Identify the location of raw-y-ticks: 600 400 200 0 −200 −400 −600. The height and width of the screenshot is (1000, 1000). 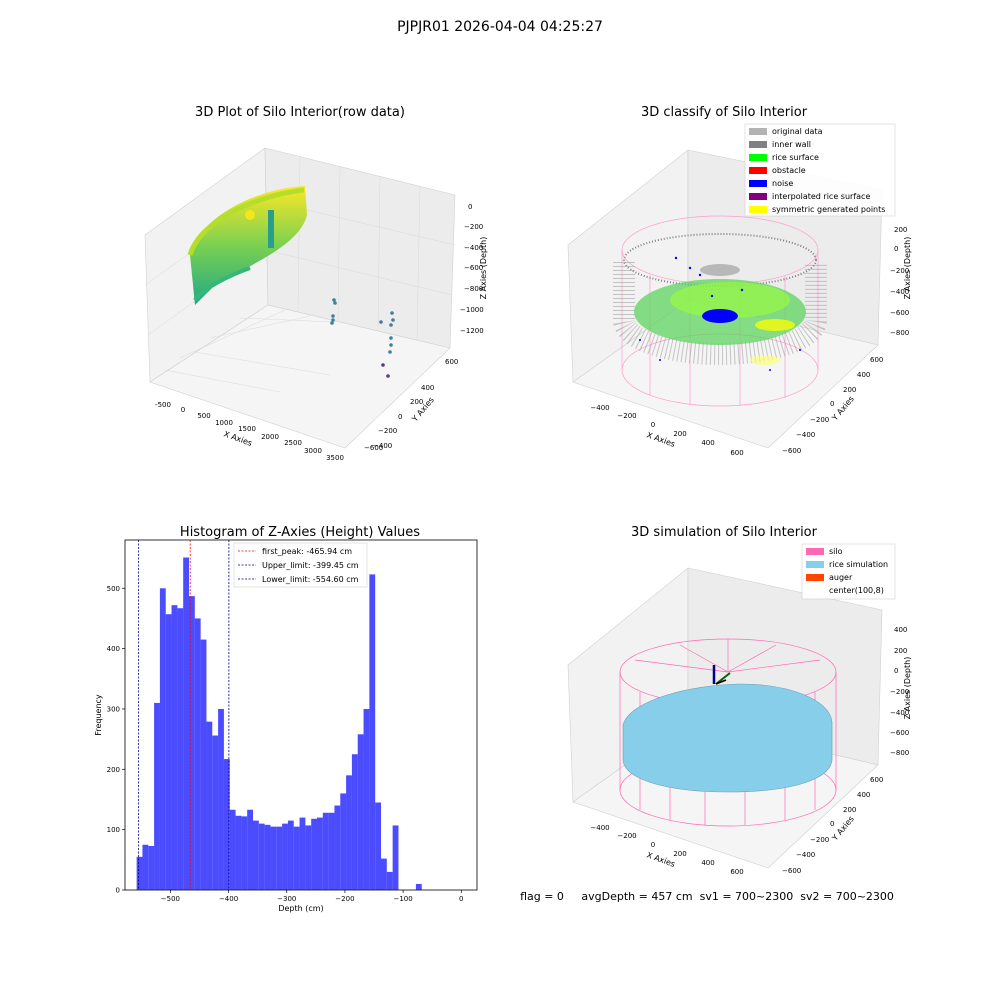
(411, 405).